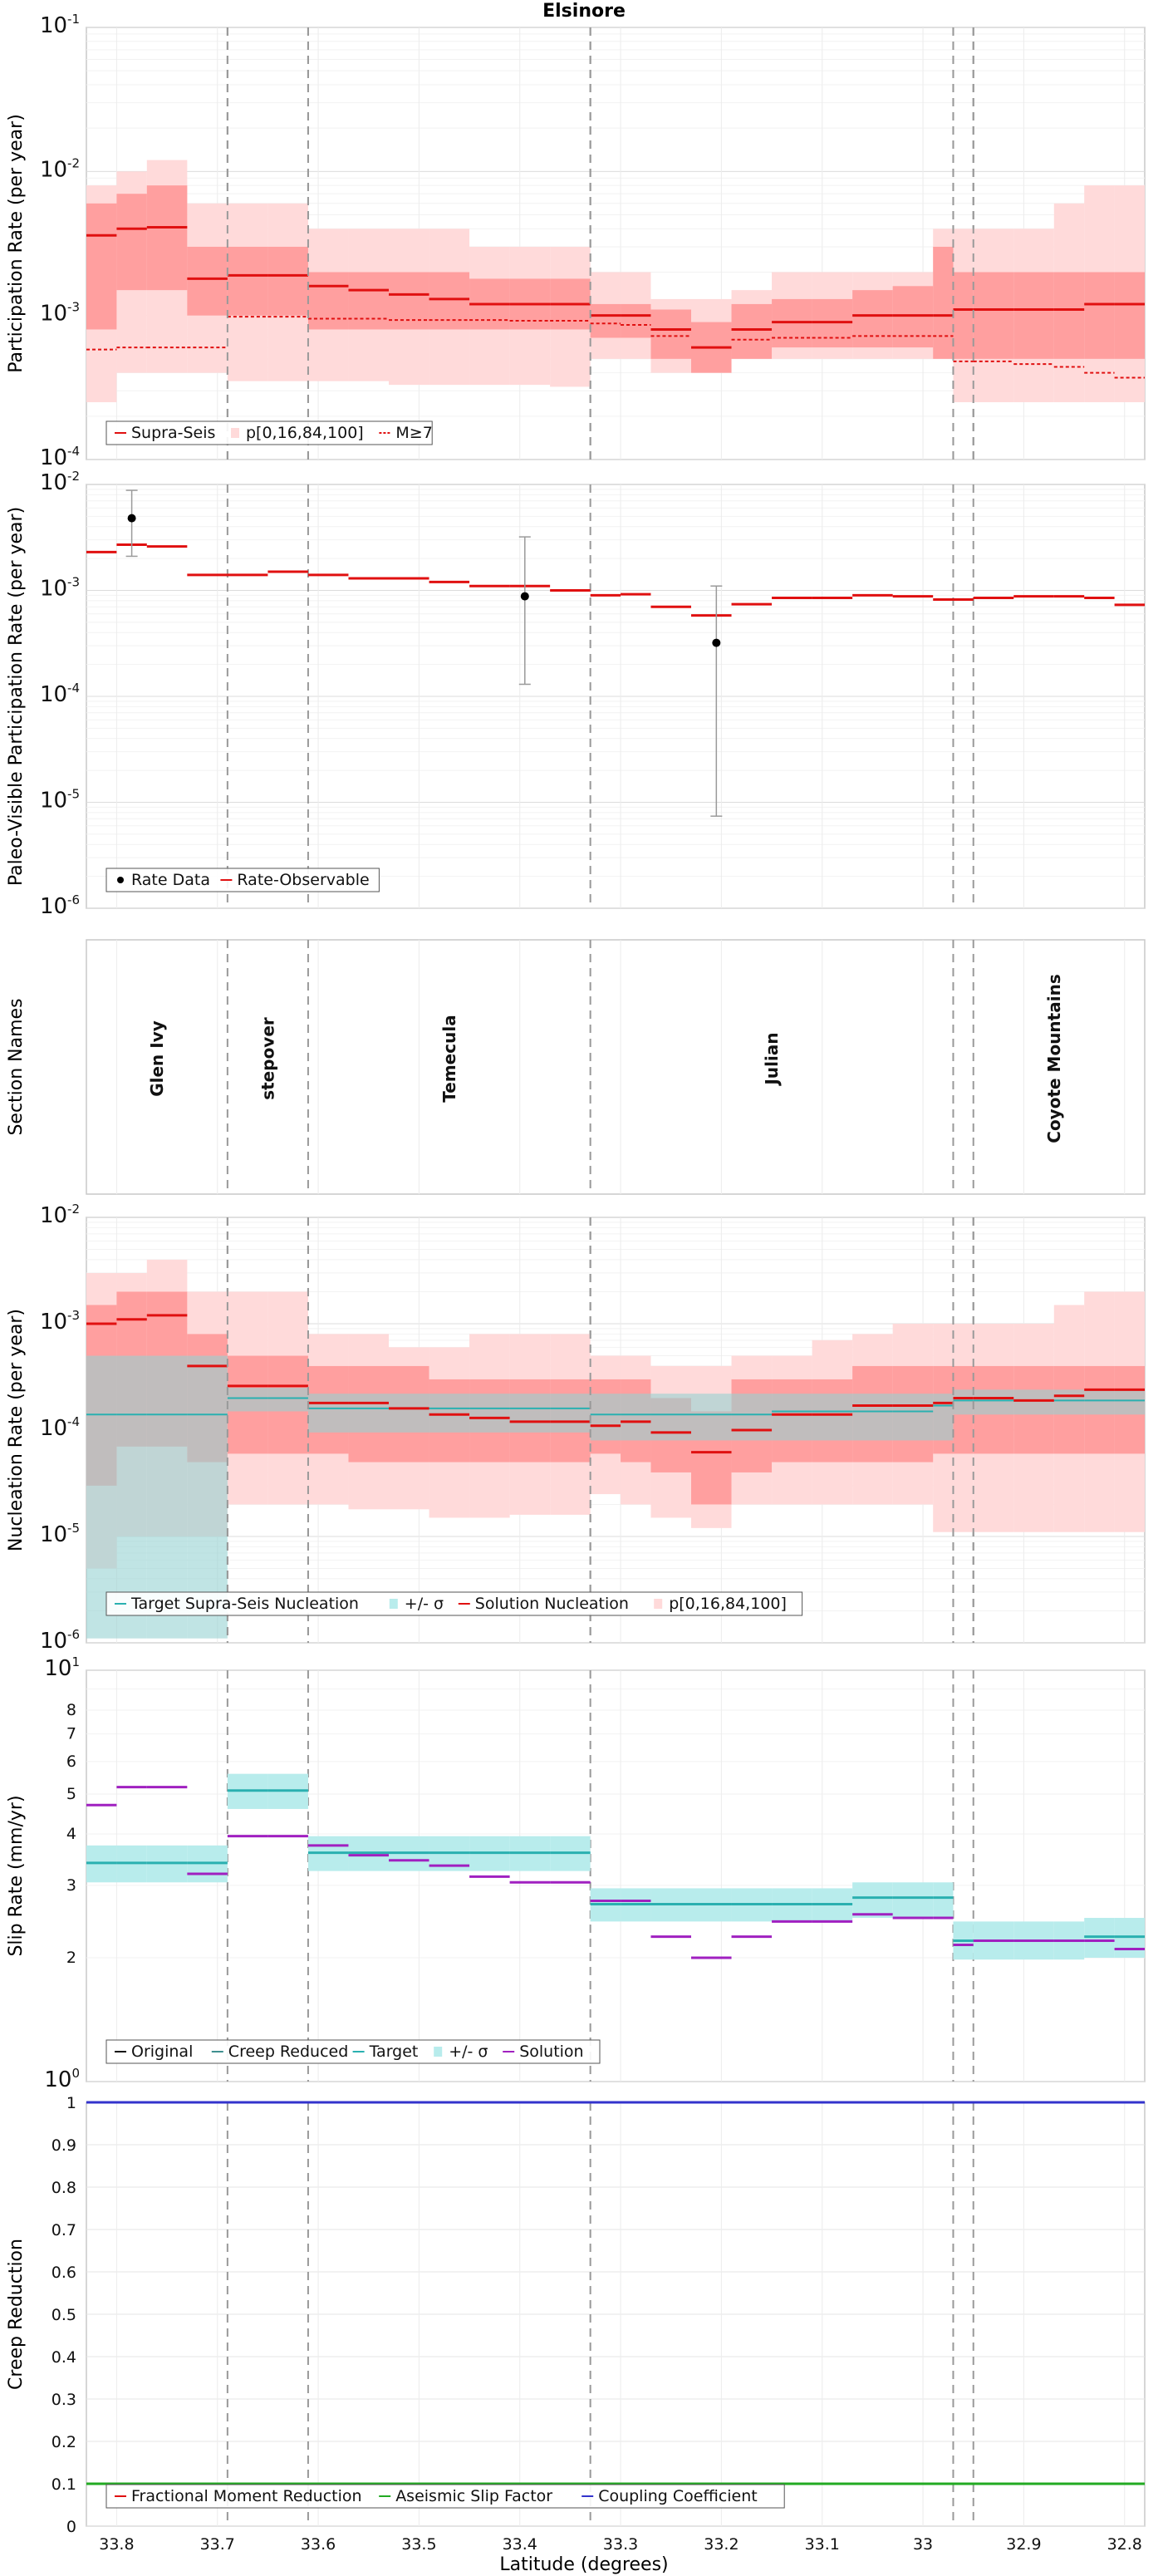 The height and width of the screenshot is (2576, 1163). I want to click on paleo-y-tick-label: 10⁻⁶, so click(60, 905).